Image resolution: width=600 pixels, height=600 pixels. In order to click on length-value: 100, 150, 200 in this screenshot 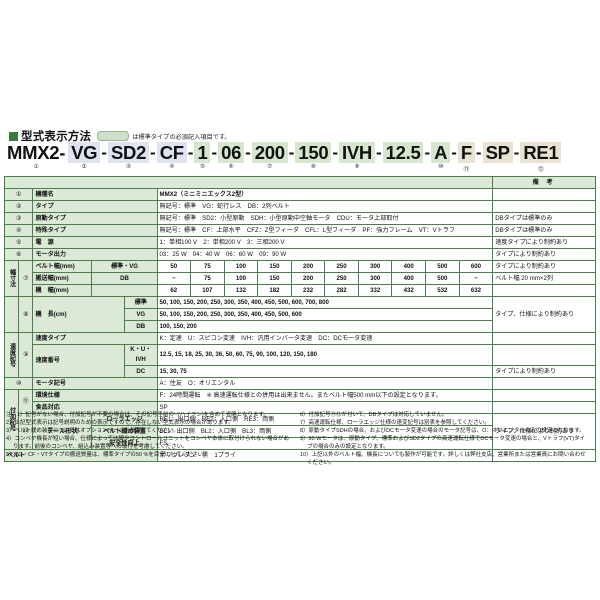, I will do `click(325, 326)`.